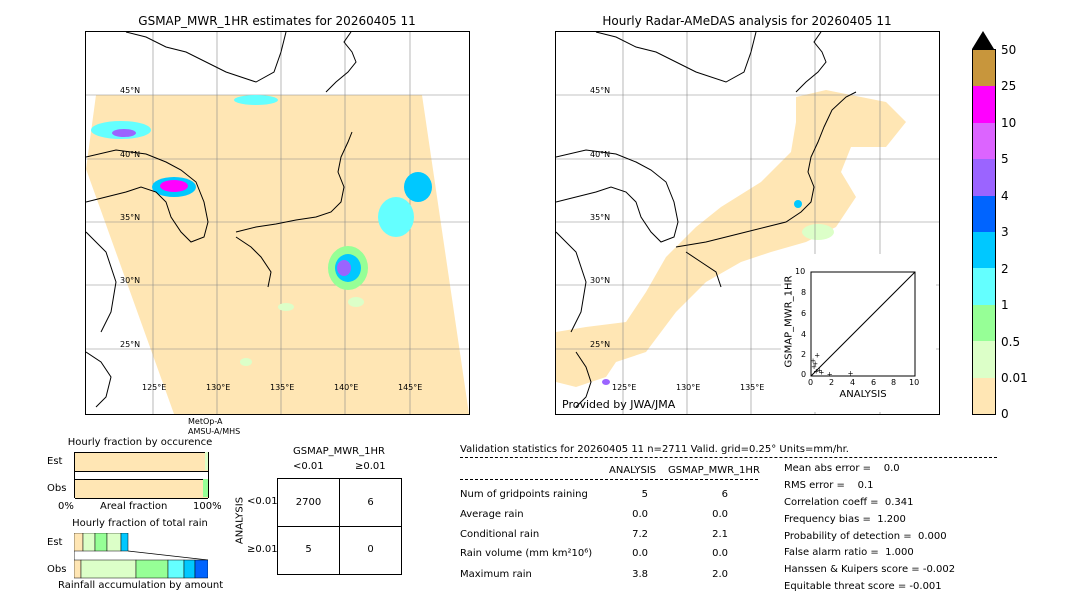  What do you see at coordinates (492, 514) in the screenshot?
I see `validation-row-1-label: Average rain` at bounding box center [492, 514].